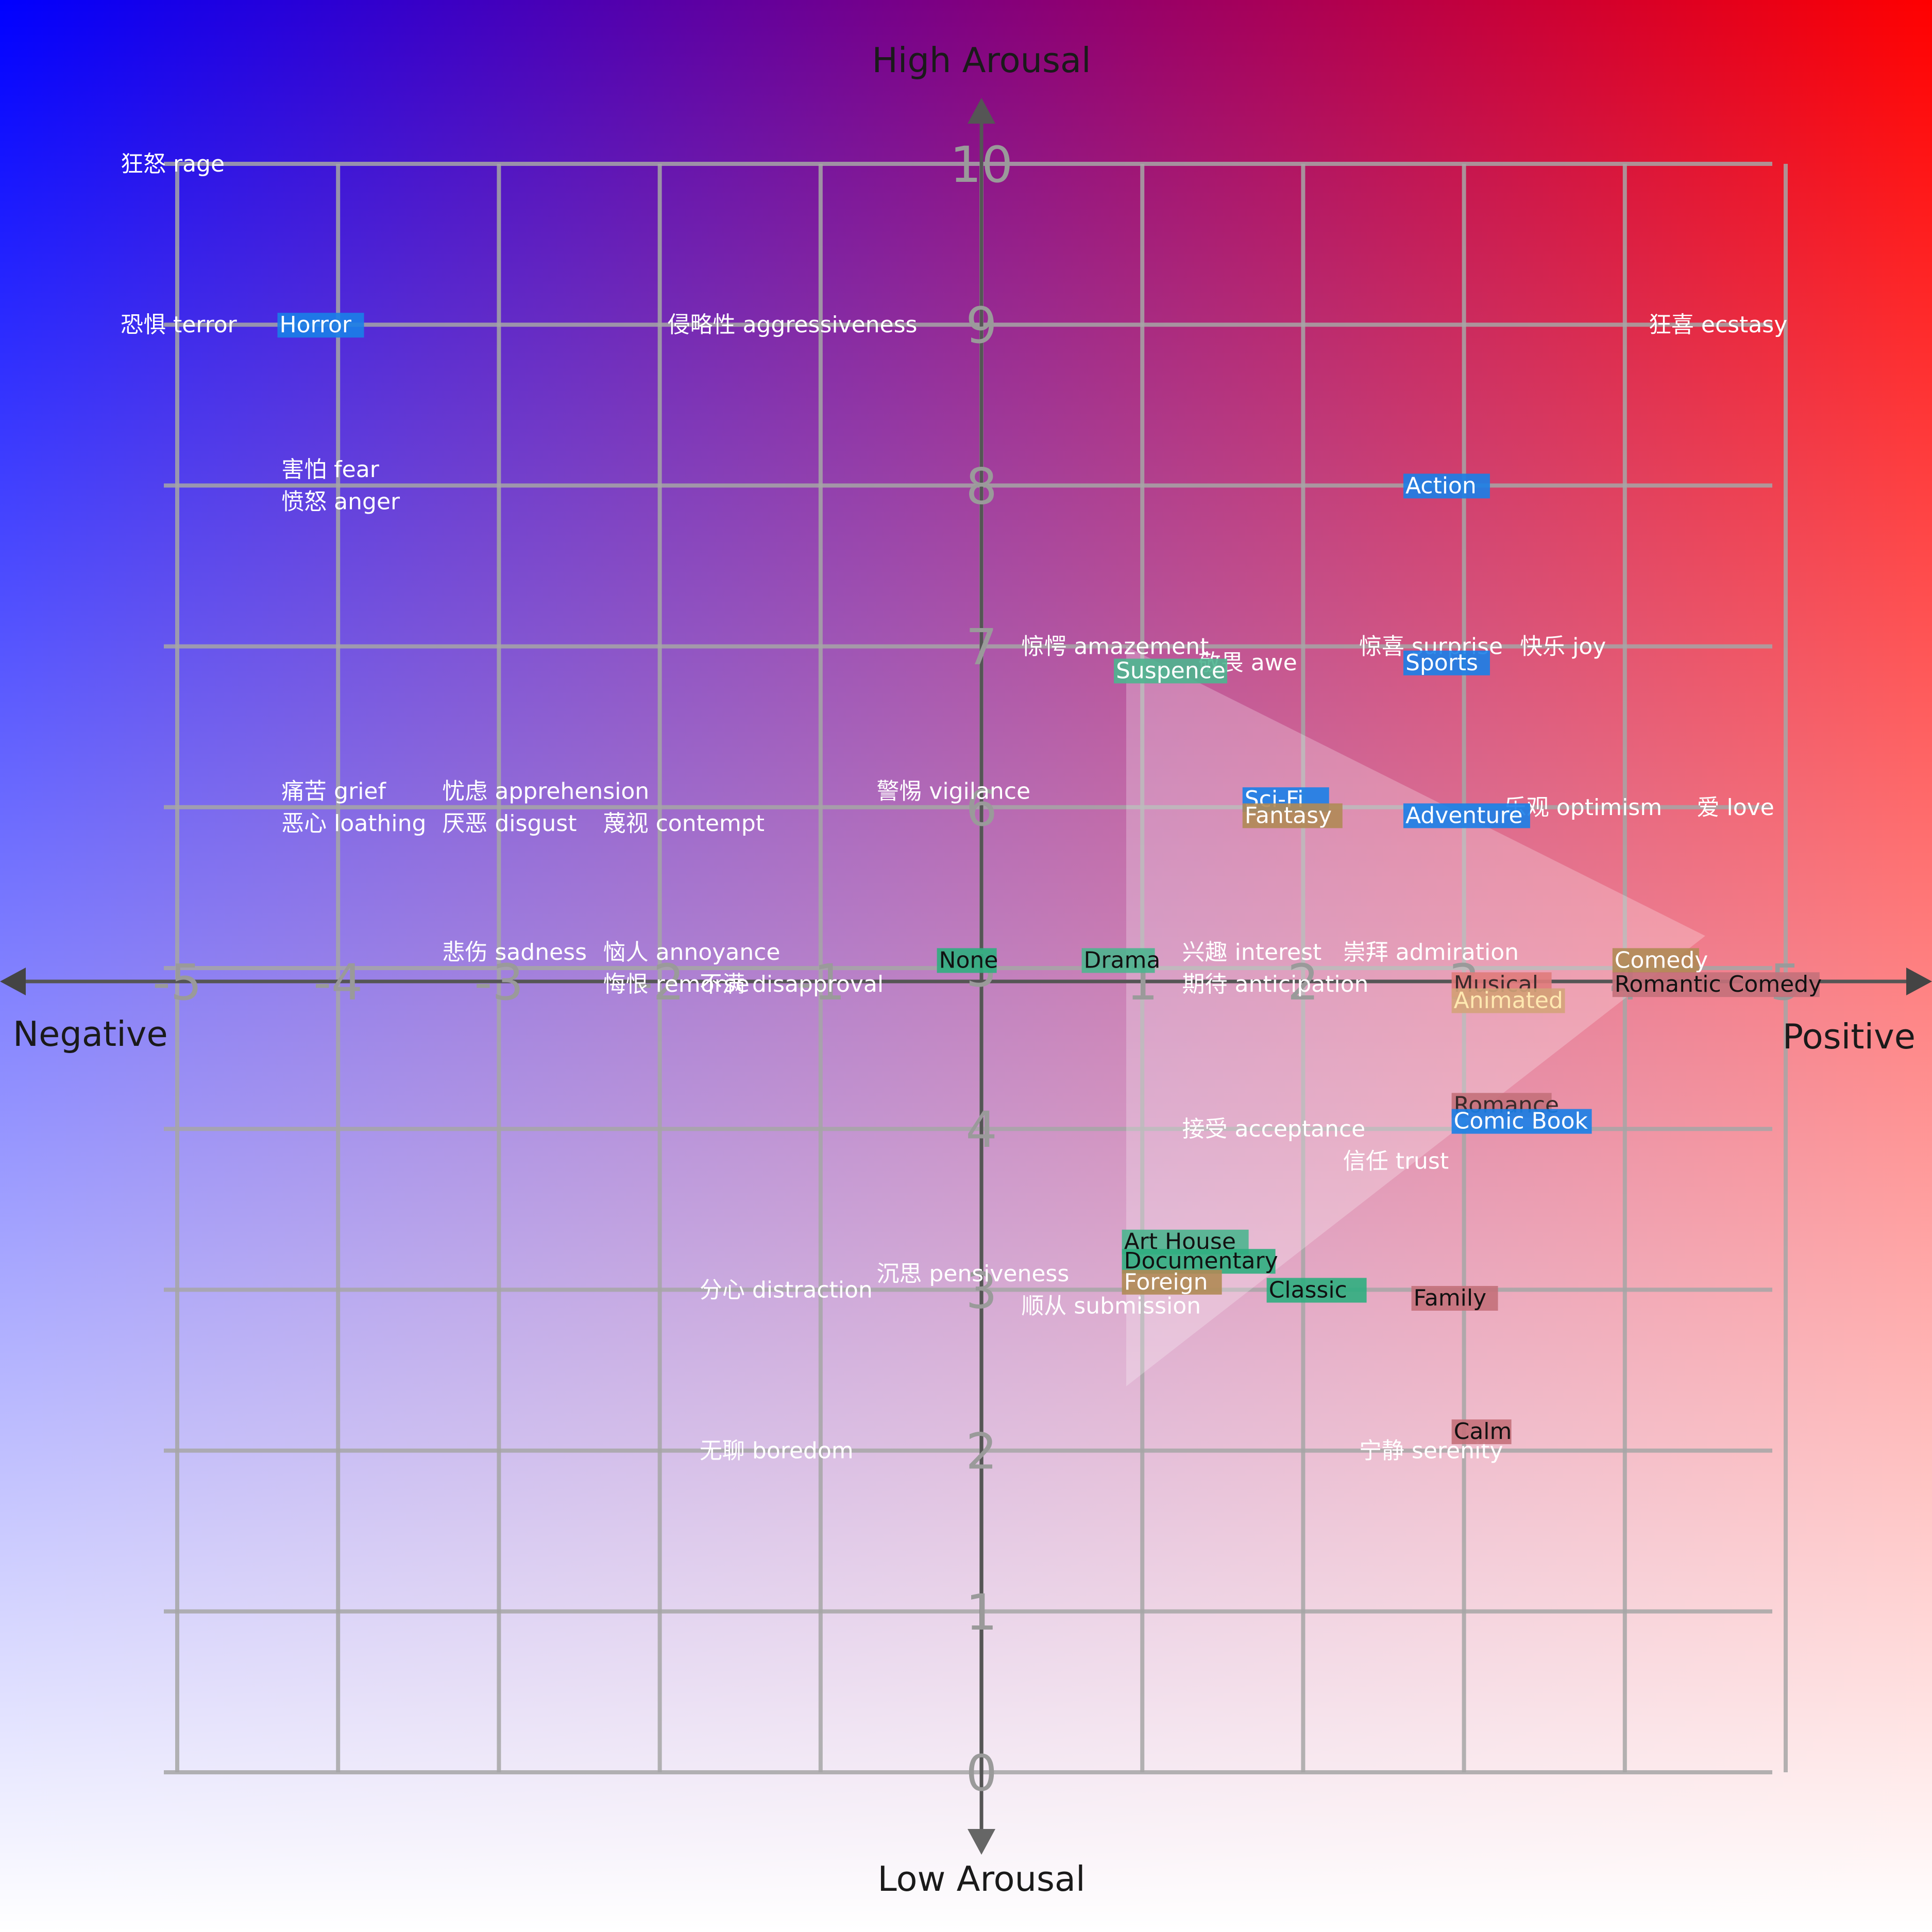 This screenshot has width=1932, height=1932. What do you see at coordinates (90, 1034) in the screenshot?
I see `x-axis-title-negative: Negative` at bounding box center [90, 1034].